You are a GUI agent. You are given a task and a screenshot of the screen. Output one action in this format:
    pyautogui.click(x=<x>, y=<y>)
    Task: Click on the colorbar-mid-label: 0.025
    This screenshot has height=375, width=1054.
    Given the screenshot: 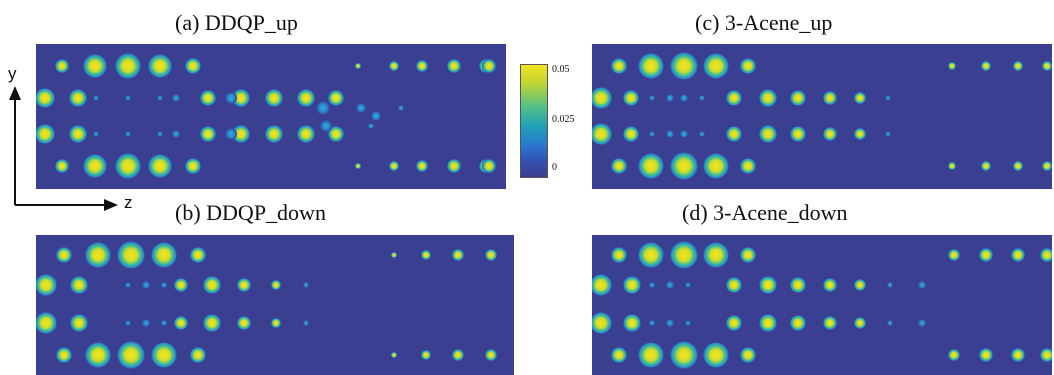 What is the action you would take?
    pyautogui.click(x=563, y=119)
    